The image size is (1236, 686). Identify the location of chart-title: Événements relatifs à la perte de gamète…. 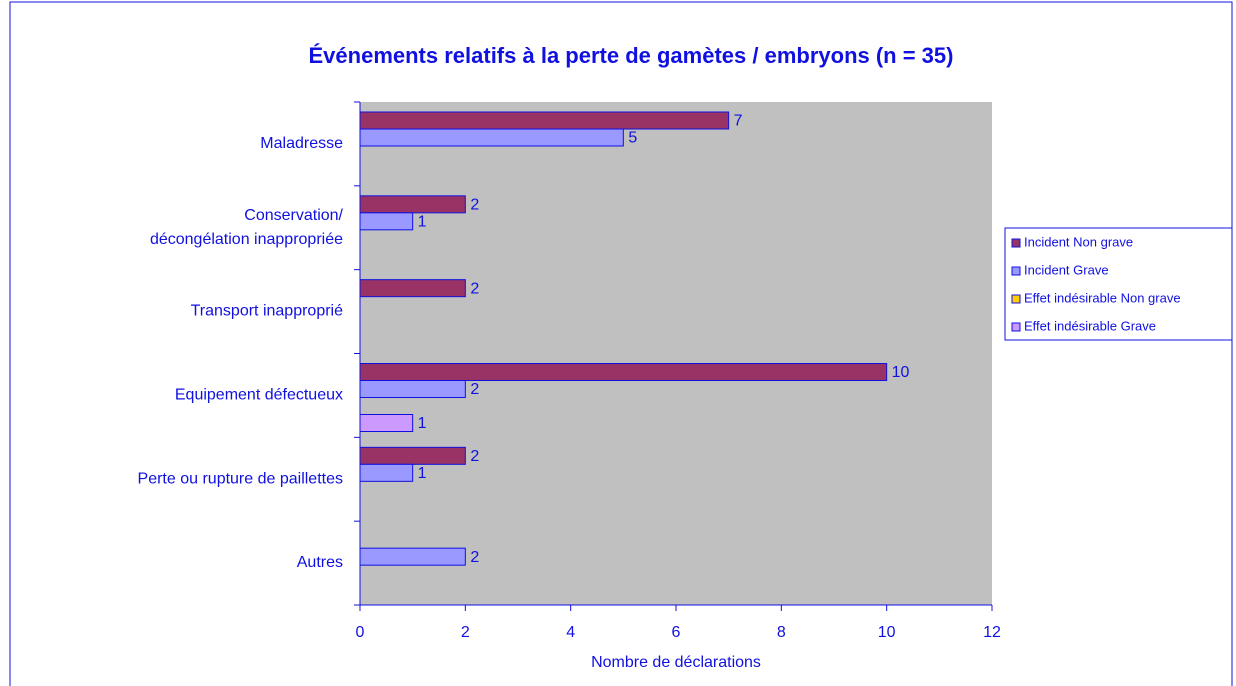
(631, 55).